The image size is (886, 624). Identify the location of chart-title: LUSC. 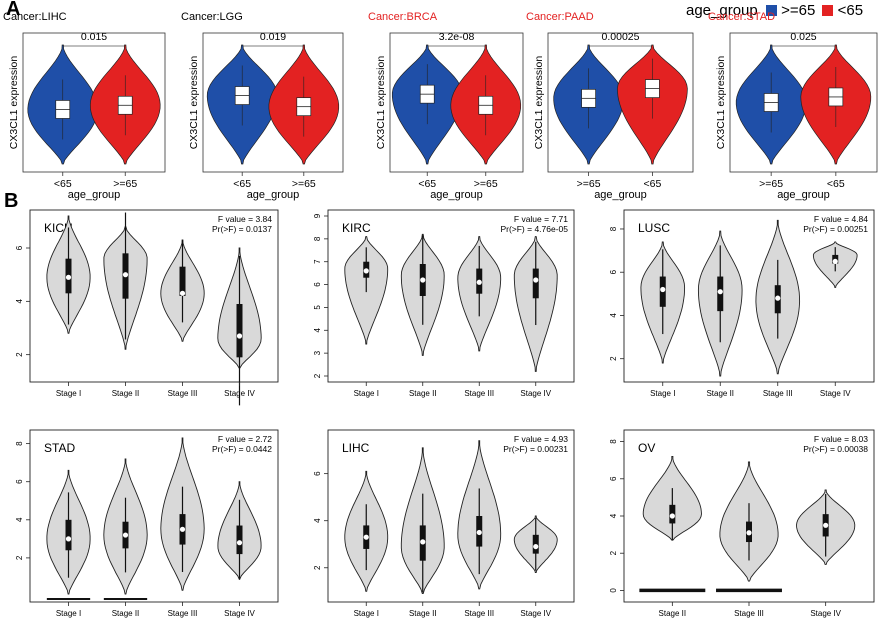
(654, 228).